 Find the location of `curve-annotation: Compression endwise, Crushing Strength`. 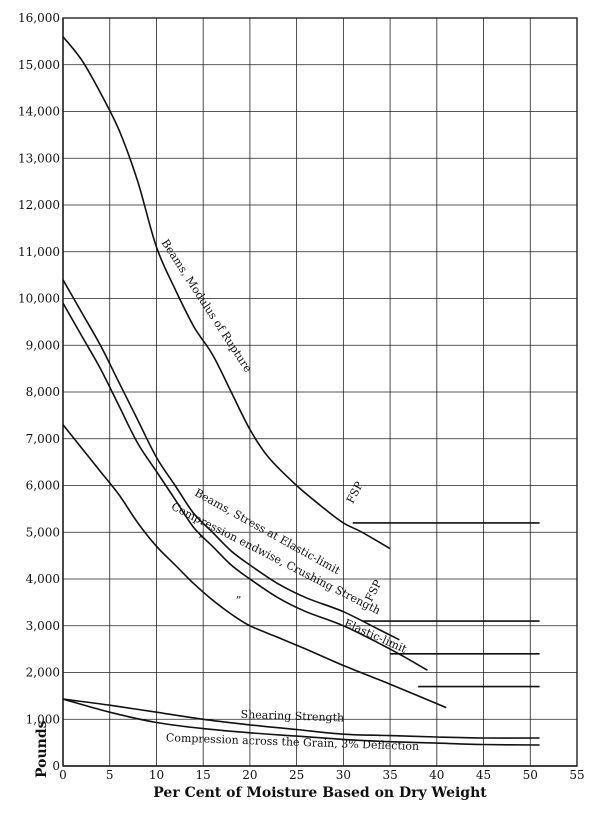

curve-annotation: Compression endwise, Crushing Strength is located at coordinates (276, 558).